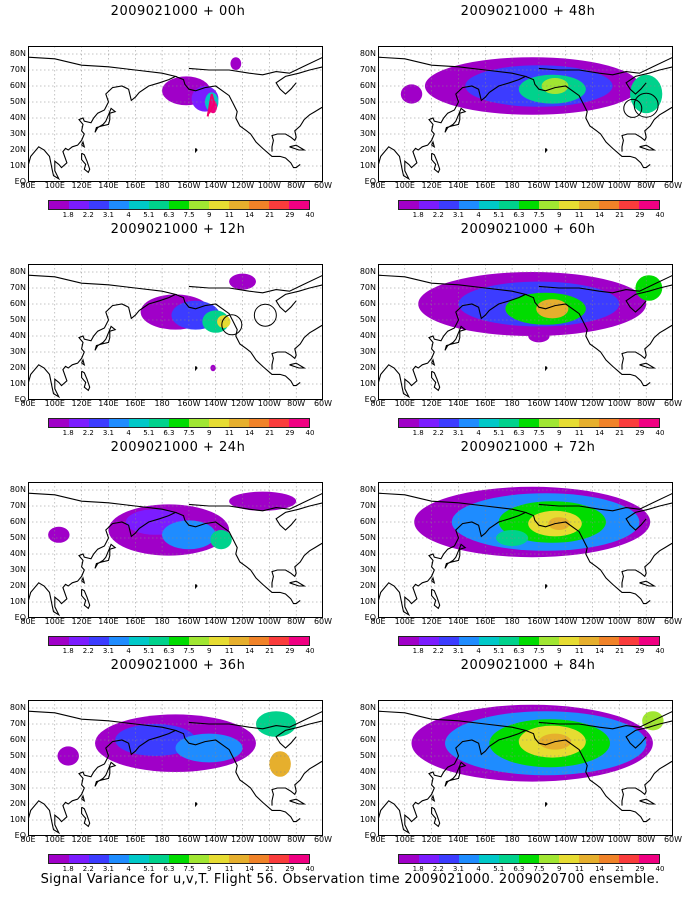 The width and height of the screenshot is (700, 900). What do you see at coordinates (528, 665) in the screenshot?
I see `panel-title: 2009021000 + 84h` at bounding box center [528, 665].